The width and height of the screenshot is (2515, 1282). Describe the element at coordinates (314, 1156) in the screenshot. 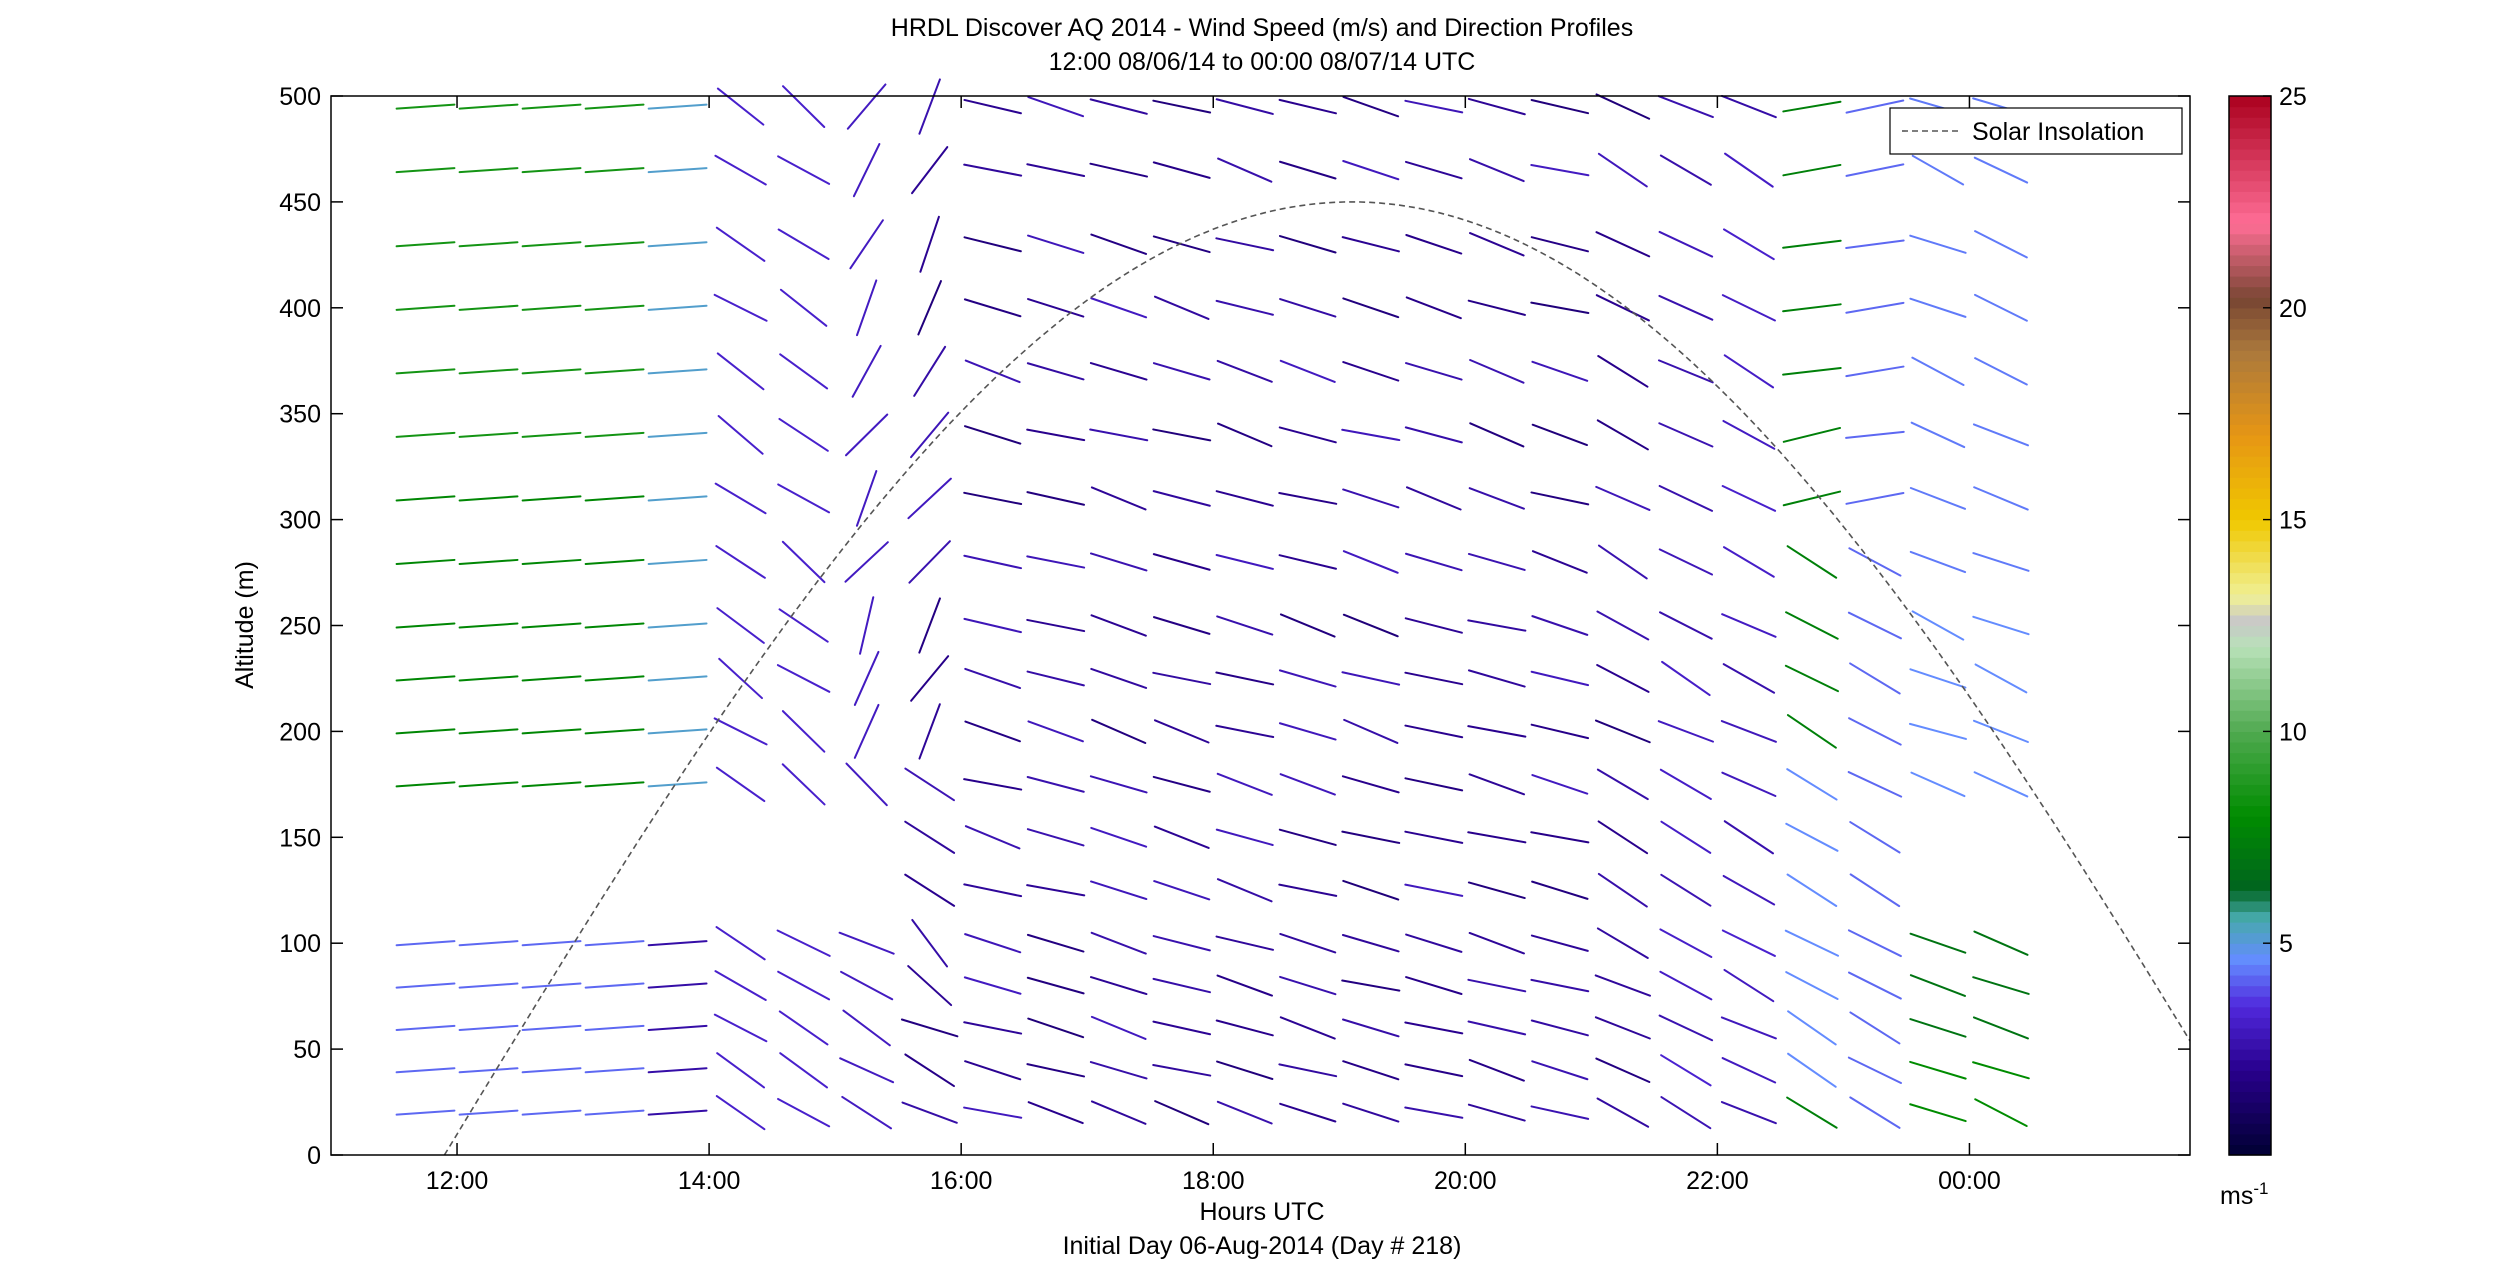

I see `y-tick-label: 0` at that location.